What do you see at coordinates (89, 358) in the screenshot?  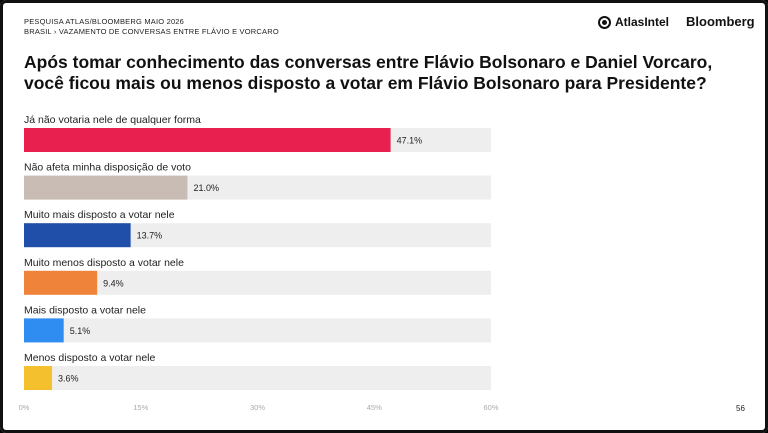 I see `category-label: Menos disposto a votar nele` at bounding box center [89, 358].